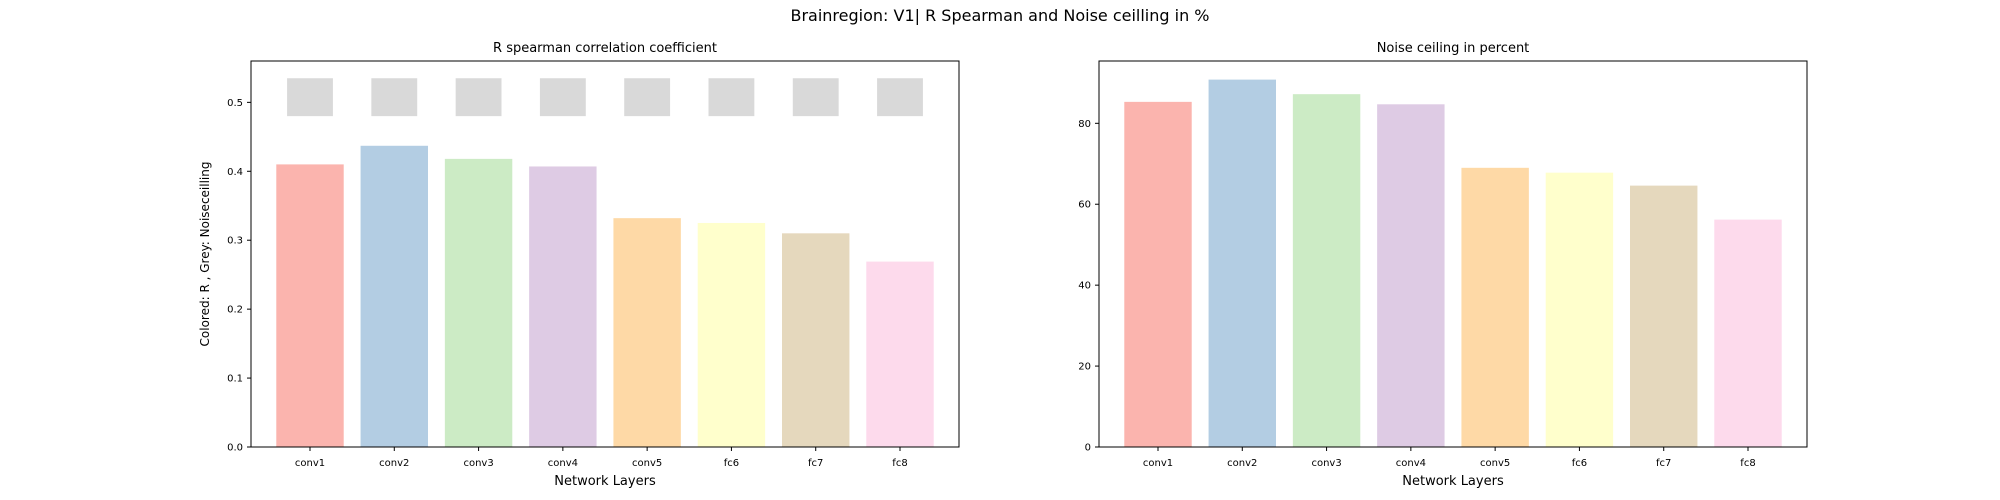 The image size is (2000, 500). What do you see at coordinates (235, 103) in the screenshot?
I see `y-tick-label: 0.5` at bounding box center [235, 103].